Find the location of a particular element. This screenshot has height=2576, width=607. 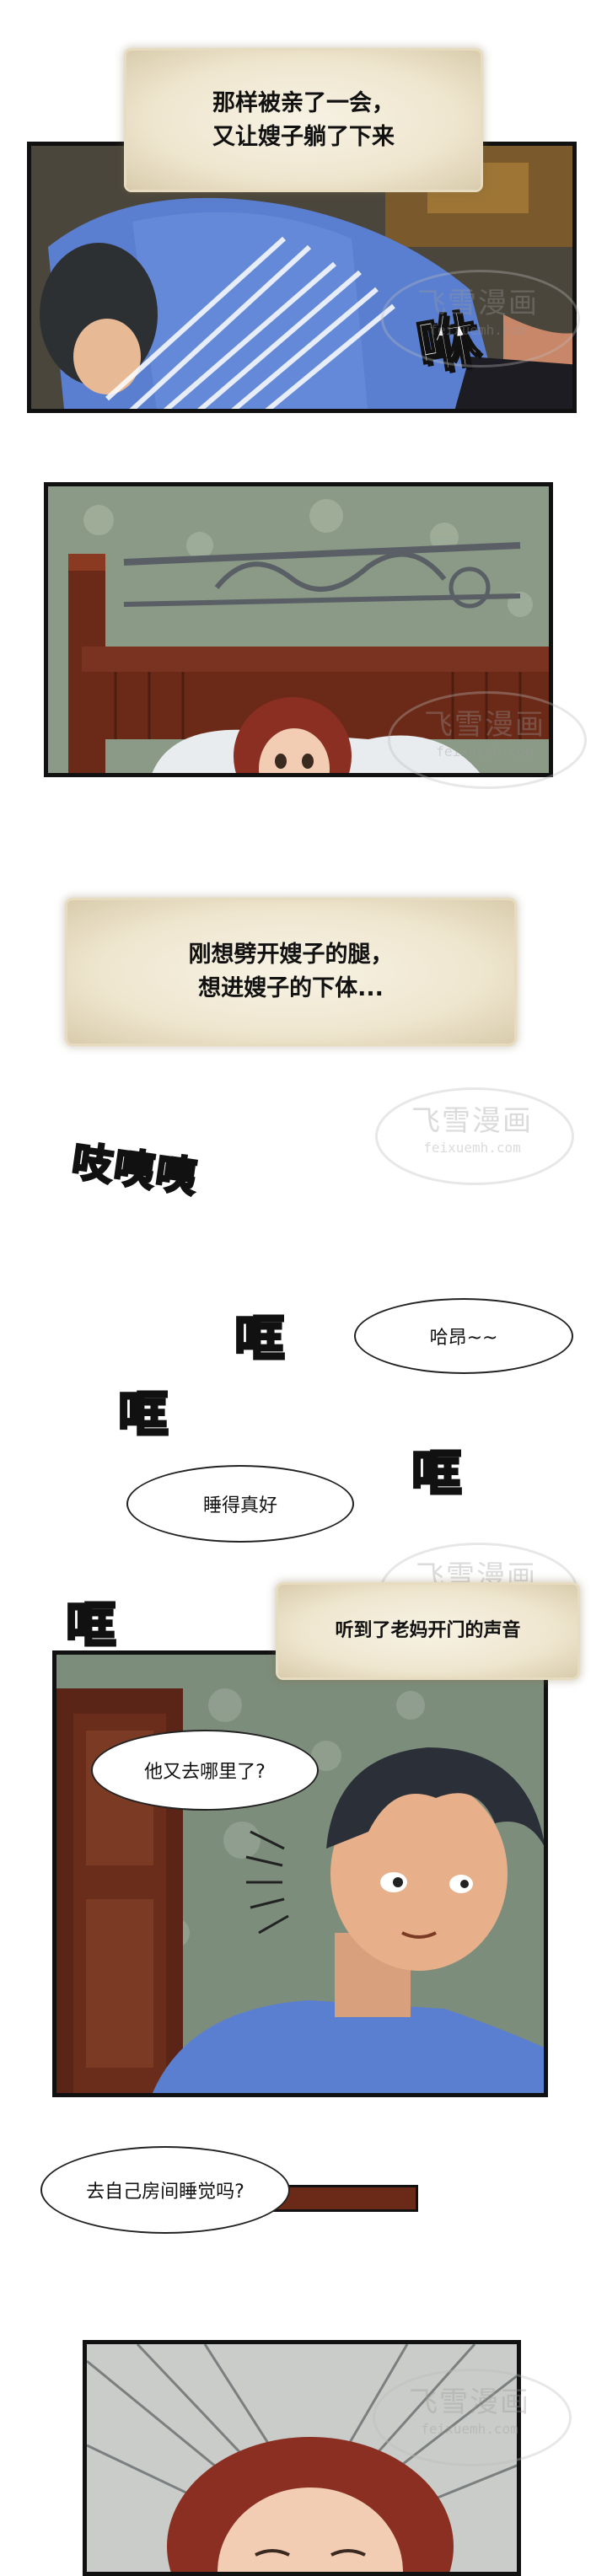

watermark-1: 飞雪漫画 feixuemh.com is located at coordinates (480, 319).